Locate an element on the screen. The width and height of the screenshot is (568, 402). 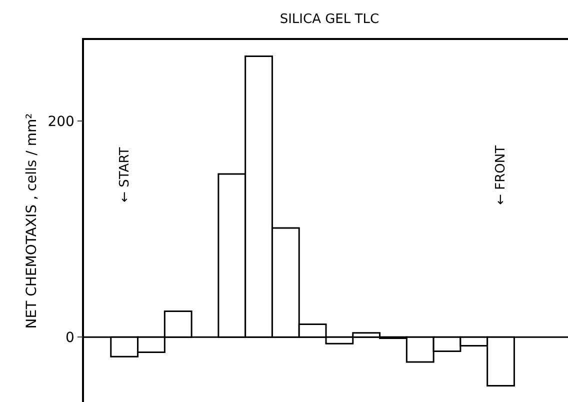
y-tick-label: 200 is located at coordinates (61, 122).